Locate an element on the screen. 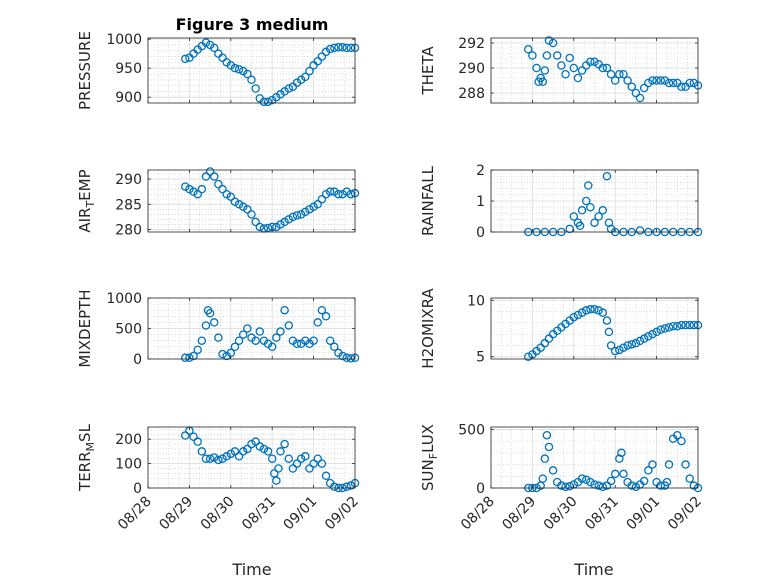 The image size is (778, 583). y-axis-label: RAINFALL is located at coordinates (428, 200).